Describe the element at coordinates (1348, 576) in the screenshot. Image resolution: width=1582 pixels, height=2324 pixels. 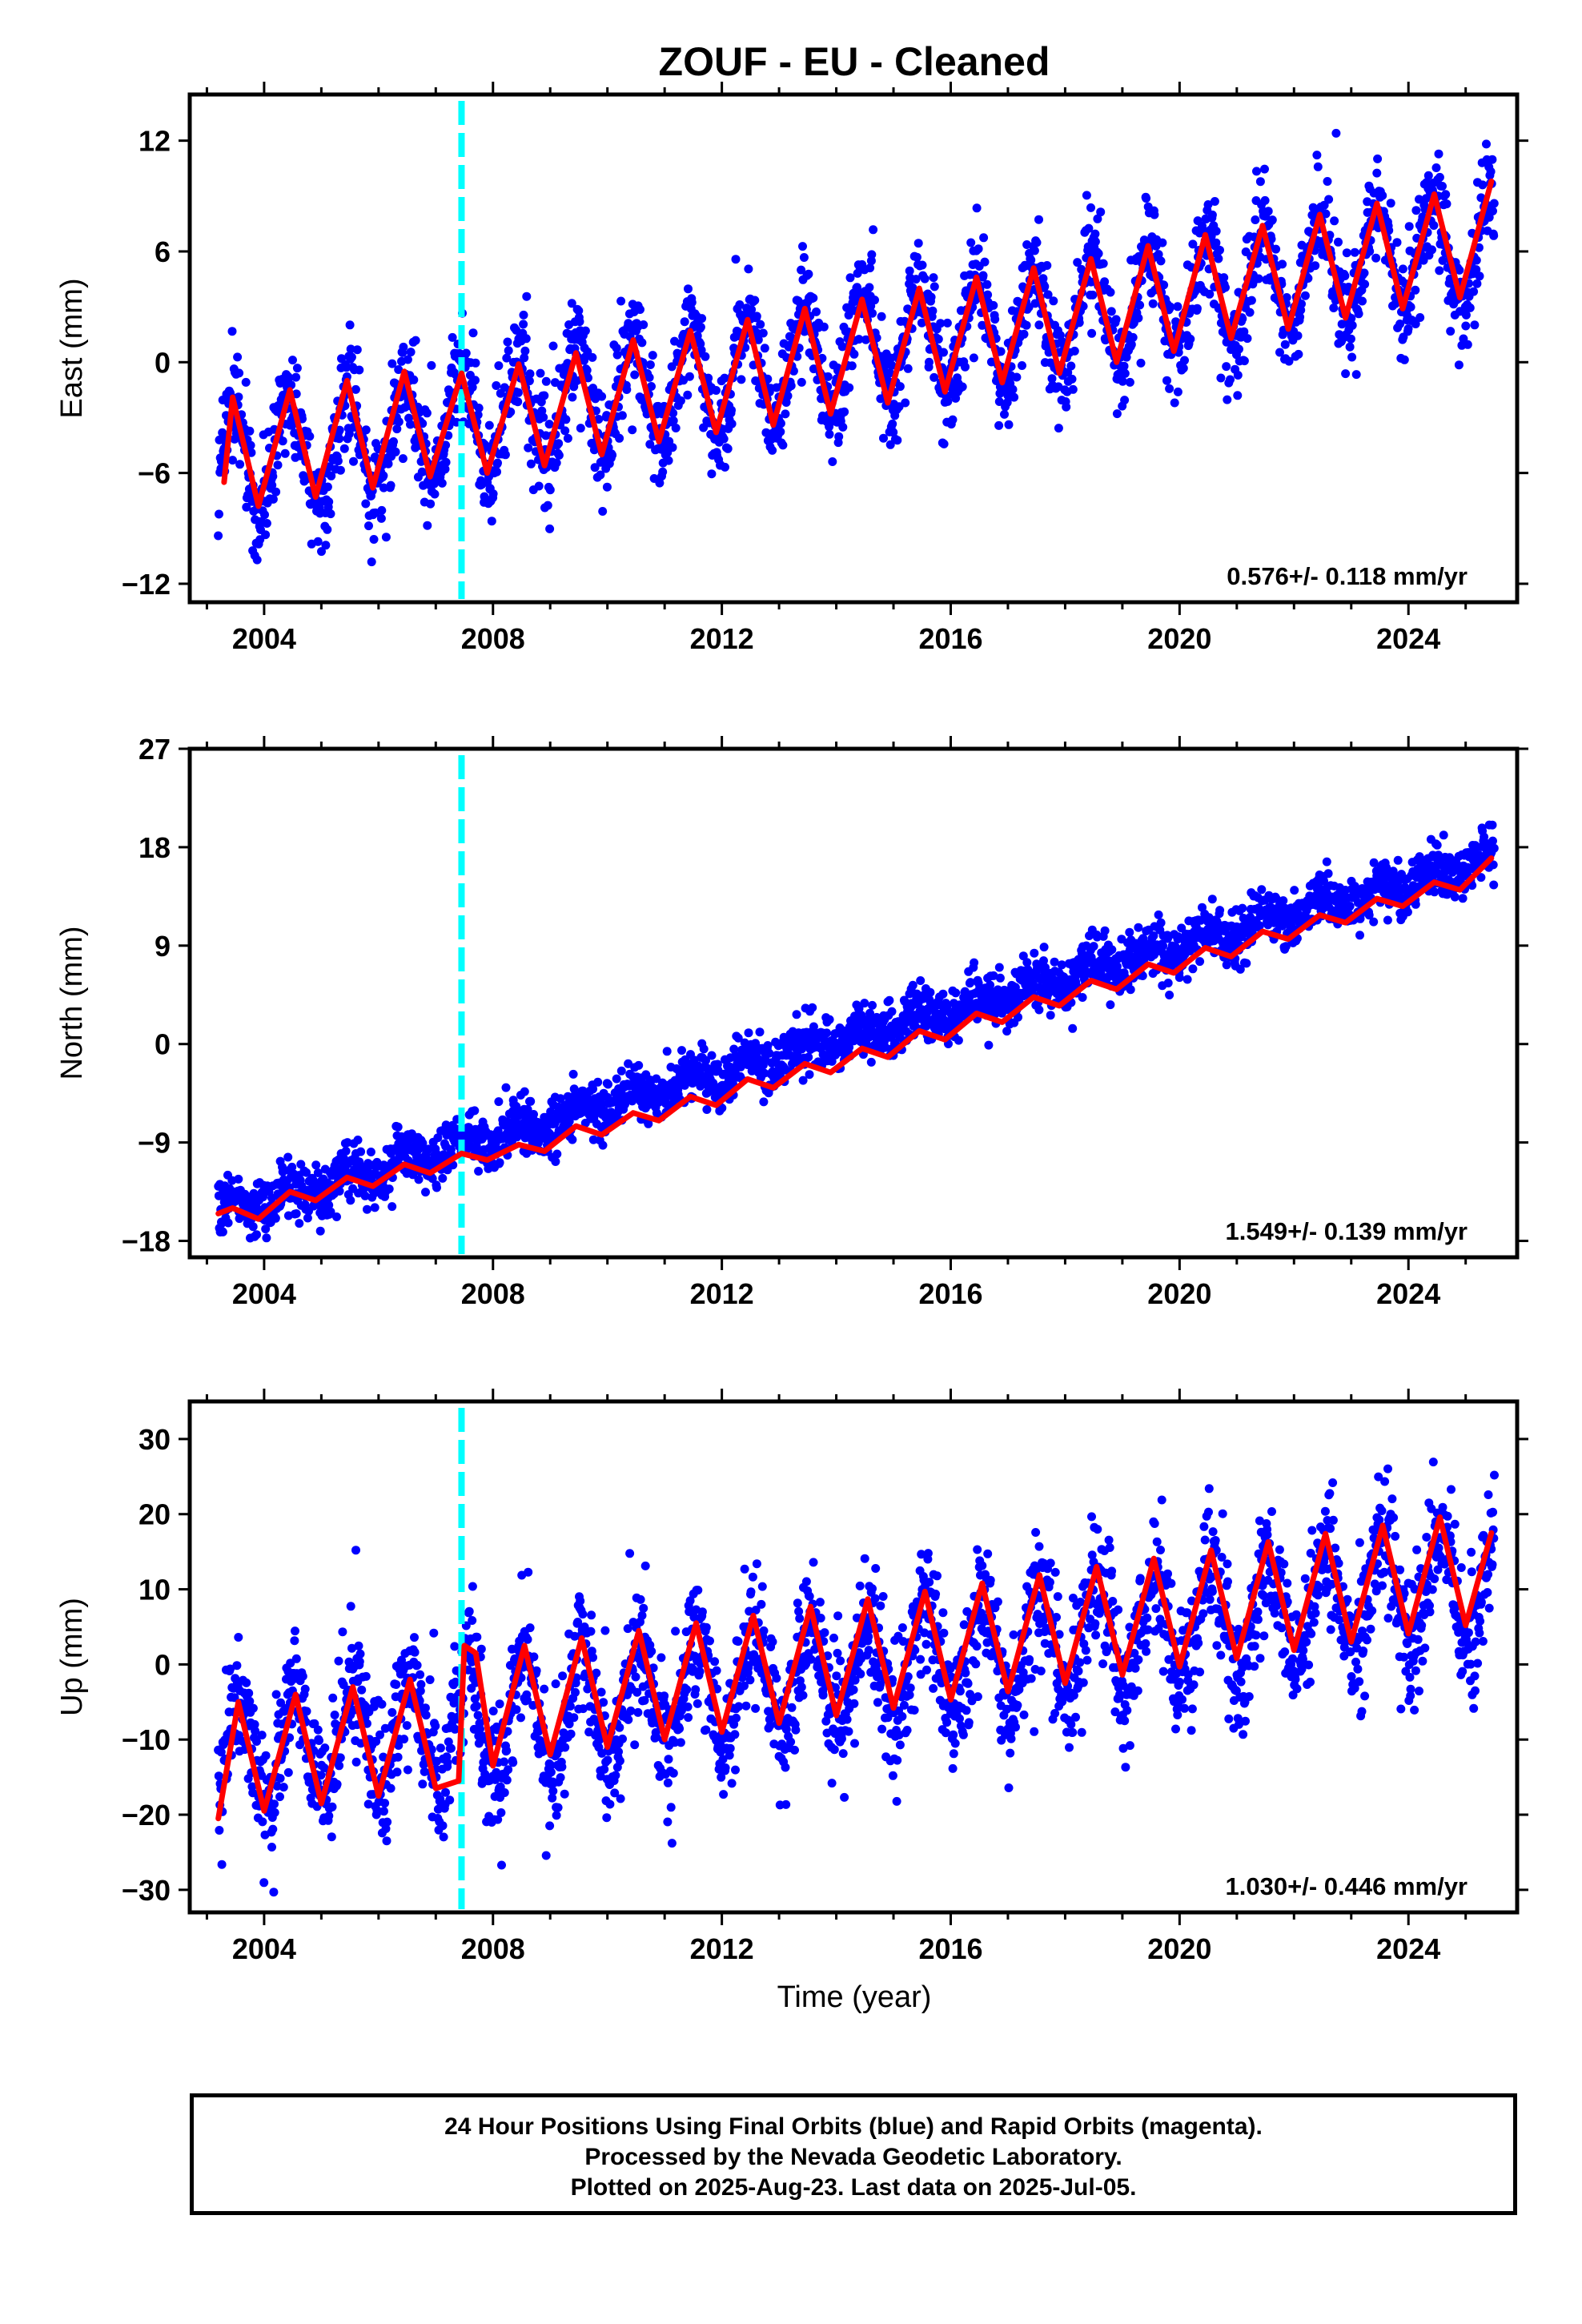
I see `velocity-annotation: 0.576+/- 0.118 mm/yr` at that location.